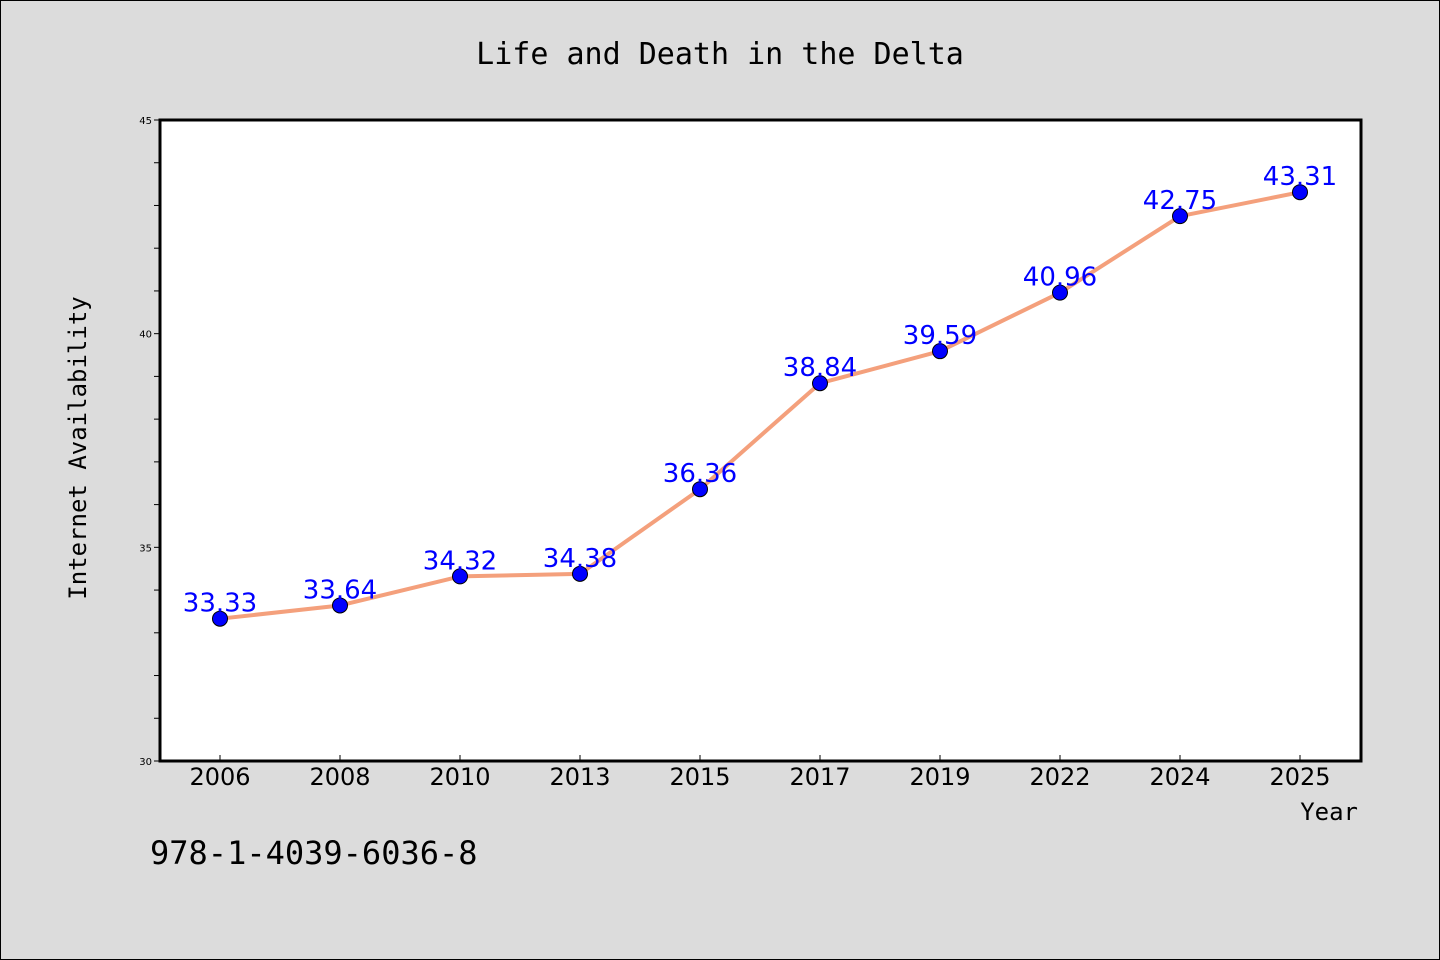  Describe the element at coordinates (760, 773) in the screenshot. I see `x-axis: 2006 2008 2010 2013 2015 2017 2019 2022 2024 2025` at that location.